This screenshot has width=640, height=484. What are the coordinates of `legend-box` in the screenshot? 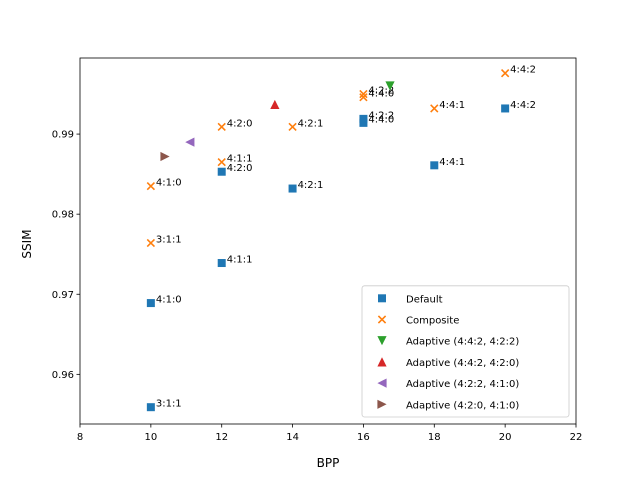 It's located at (465, 351).